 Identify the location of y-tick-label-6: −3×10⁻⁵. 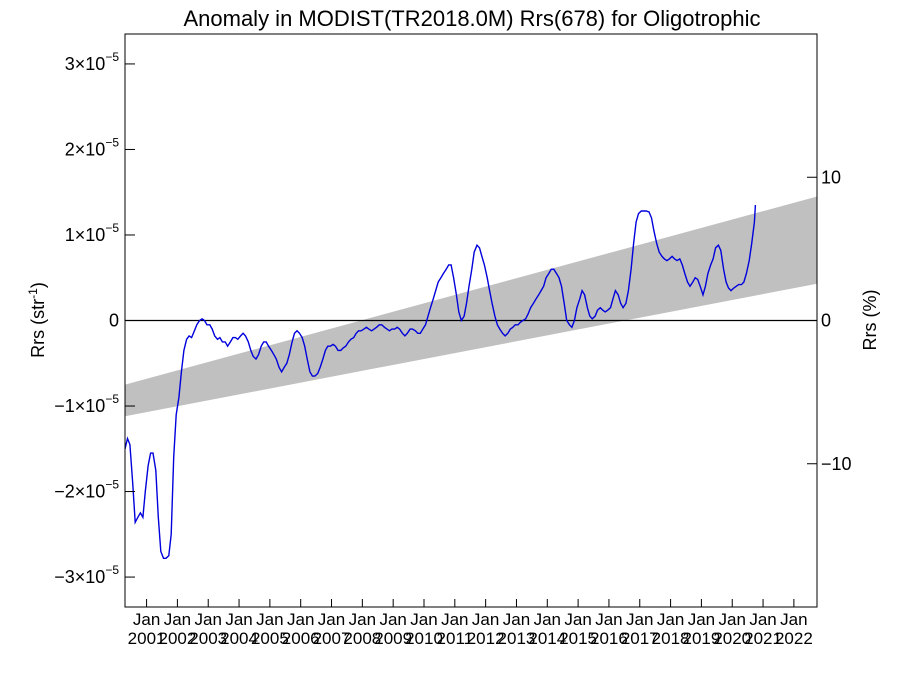
(86, 575).